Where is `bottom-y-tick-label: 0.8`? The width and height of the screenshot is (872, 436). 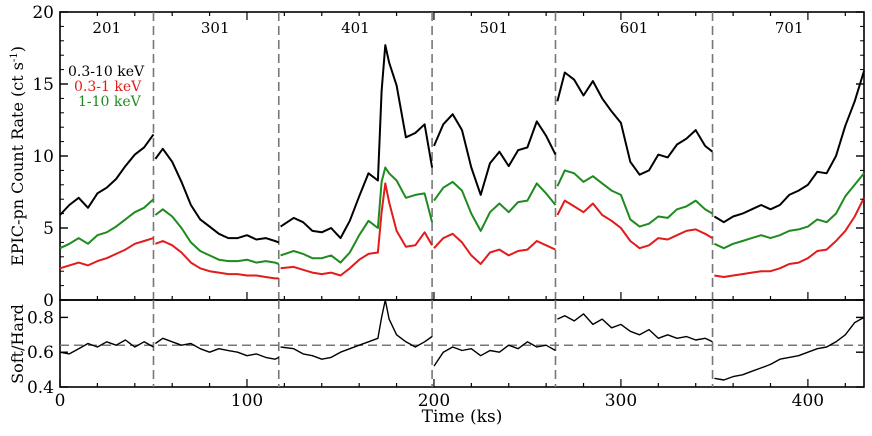 bottom-y-tick-label: 0.8 is located at coordinates (40, 318).